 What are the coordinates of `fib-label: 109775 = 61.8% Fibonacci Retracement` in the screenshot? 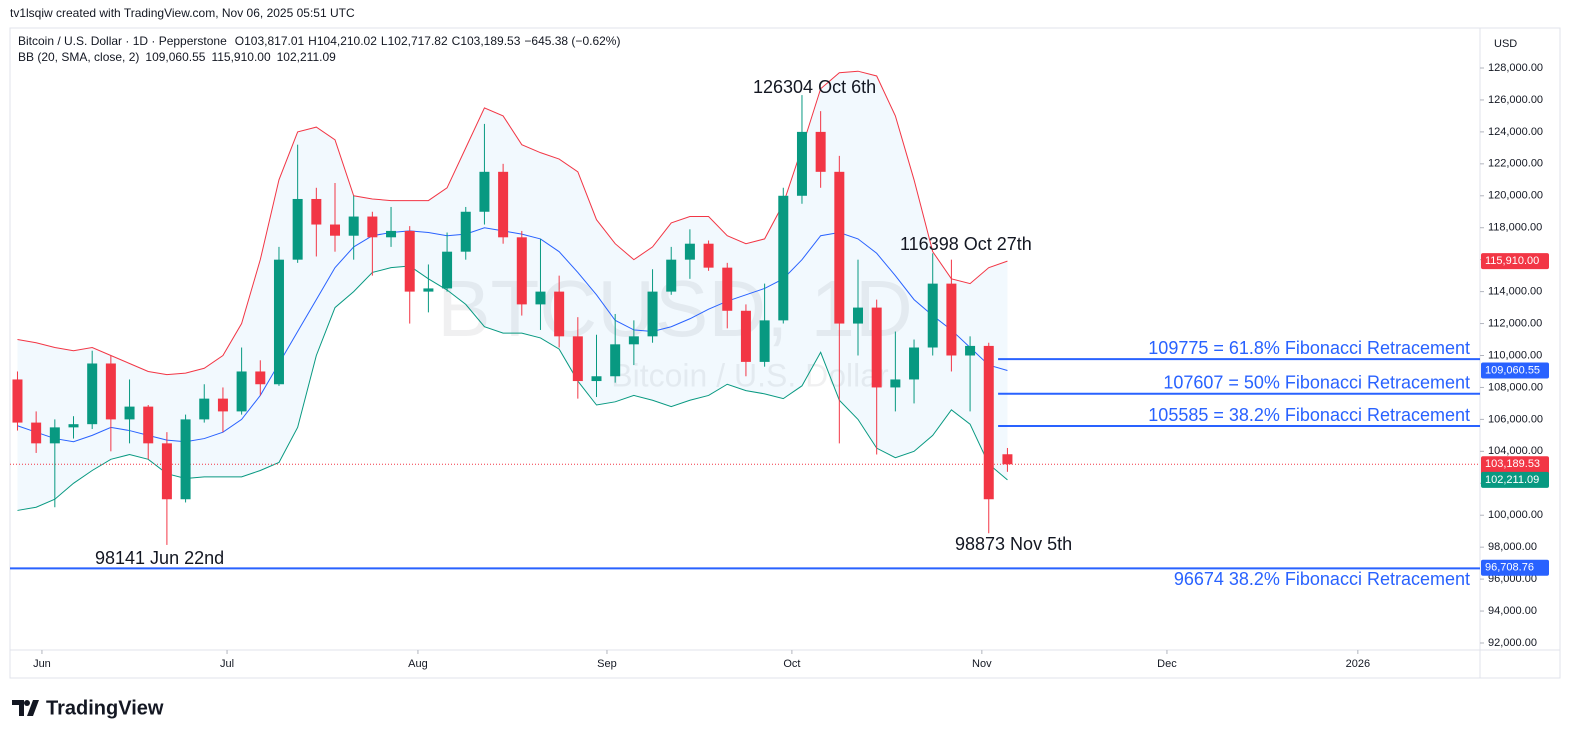 It's located at (1309, 348).